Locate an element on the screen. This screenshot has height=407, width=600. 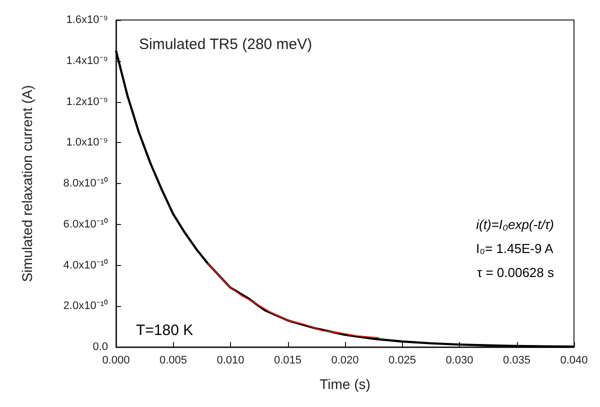
x-tick-label: 0.035 is located at coordinates (516, 360).